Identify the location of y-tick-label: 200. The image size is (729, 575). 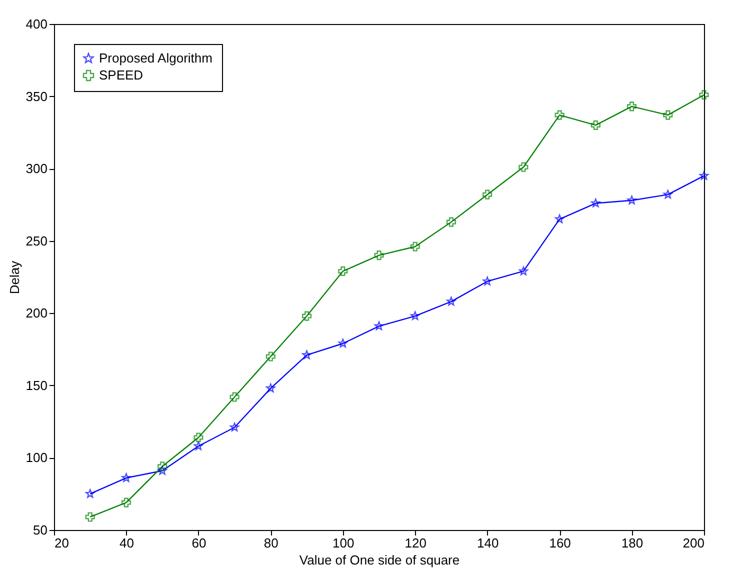
(37, 313).